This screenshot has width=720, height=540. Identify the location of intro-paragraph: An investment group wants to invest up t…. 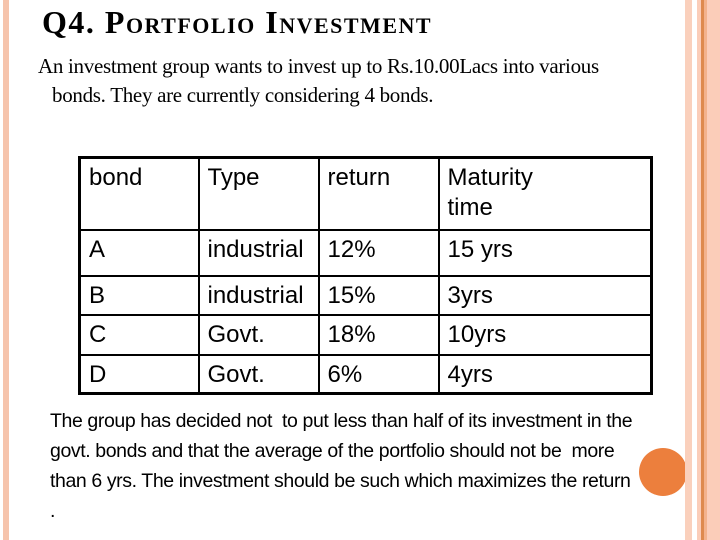
(318, 81).